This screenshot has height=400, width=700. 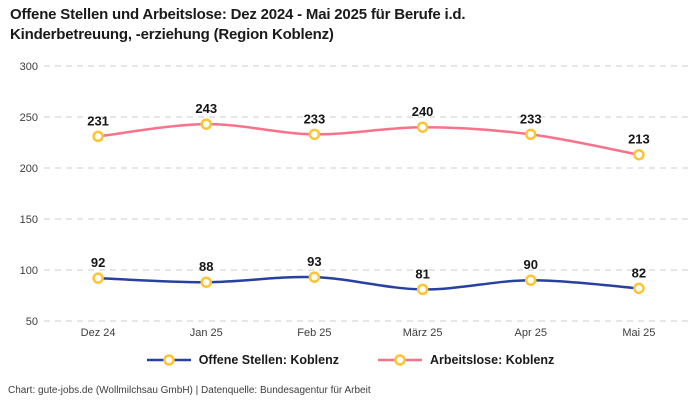 What do you see at coordinates (639, 139) in the screenshot?
I see `data-point-label: 213` at bounding box center [639, 139].